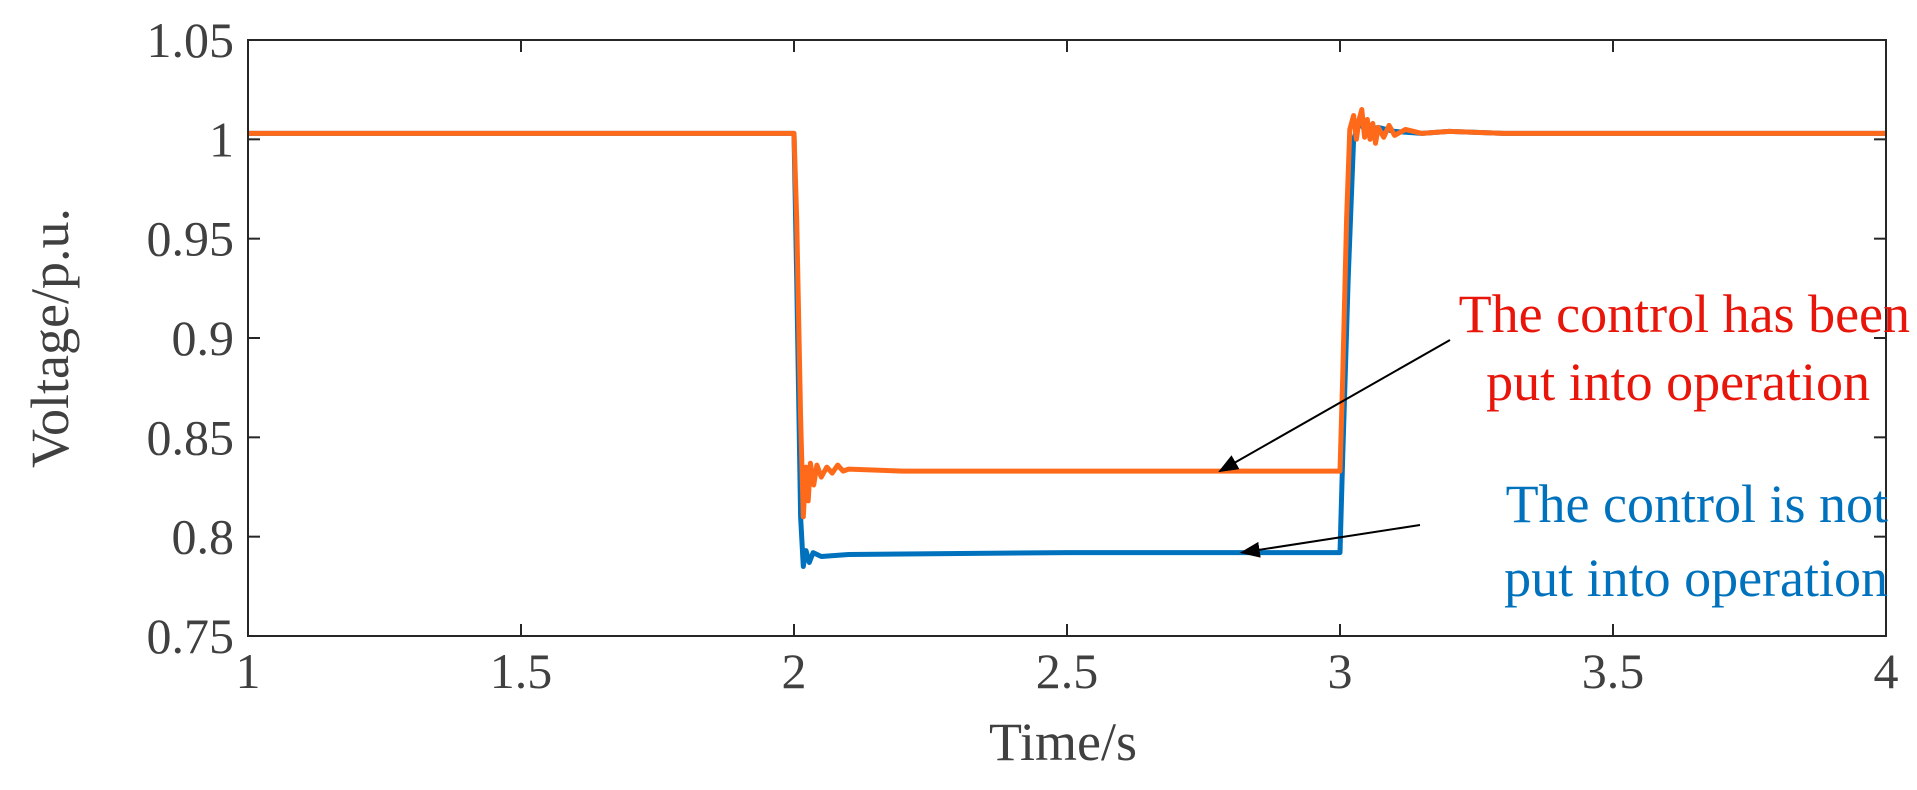 The height and width of the screenshot is (790, 1917). Describe the element at coordinates (1563, 541) in the screenshot. I see `annotation-control-off: The control is not put into operation` at that location.